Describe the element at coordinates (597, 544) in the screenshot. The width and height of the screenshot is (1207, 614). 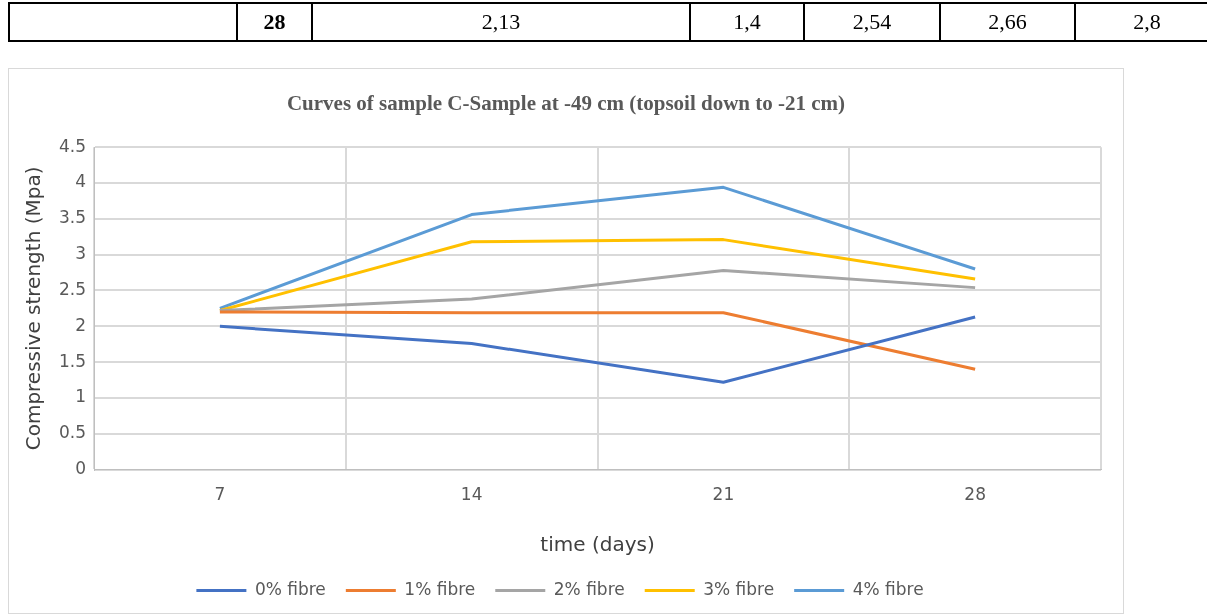
I see `x-axis-title: time (days)` at that location.